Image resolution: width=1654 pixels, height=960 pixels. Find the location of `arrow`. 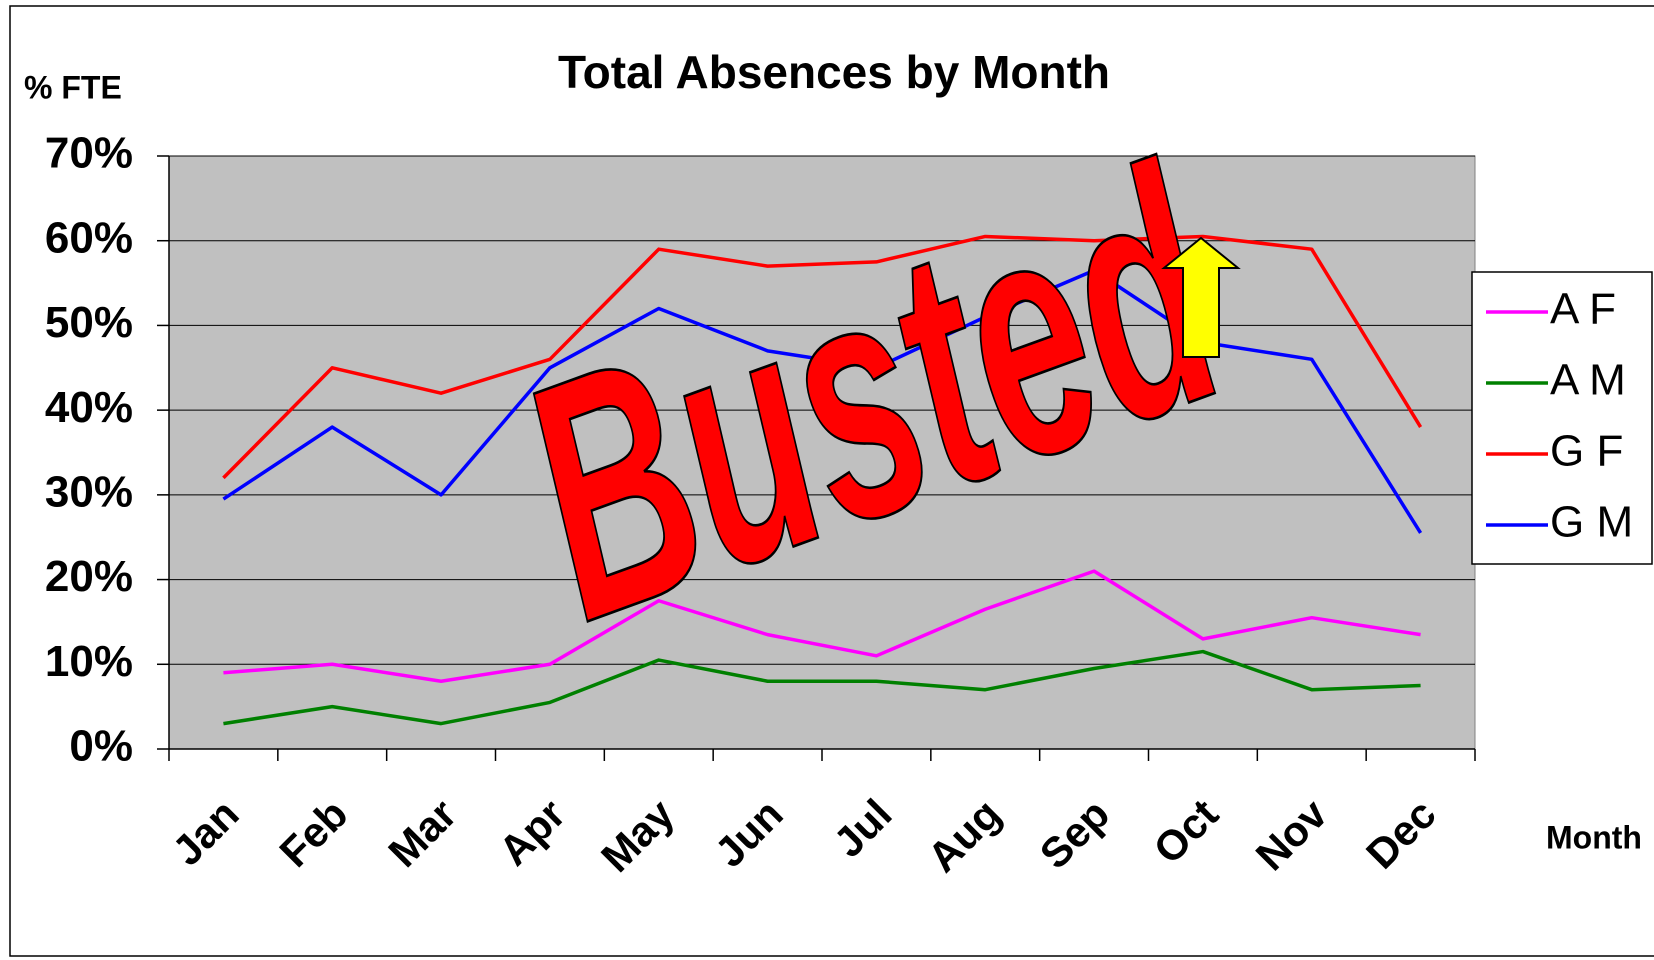

arrow is located at coordinates (1201, 297).